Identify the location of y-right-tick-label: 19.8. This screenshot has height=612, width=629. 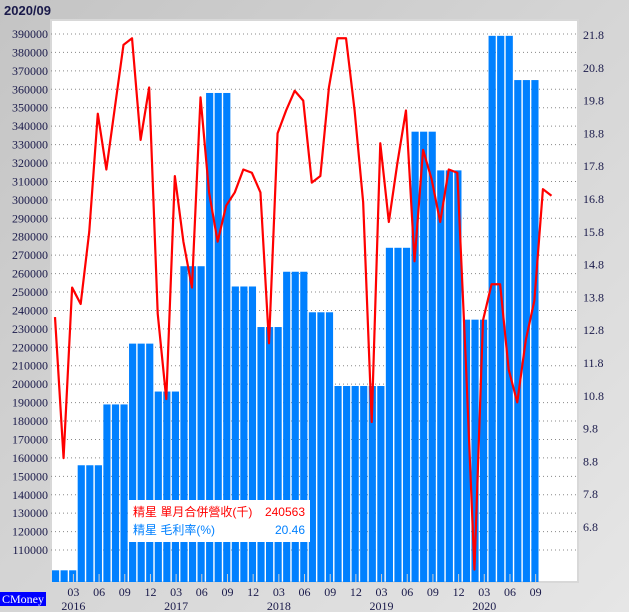
(593, 101).